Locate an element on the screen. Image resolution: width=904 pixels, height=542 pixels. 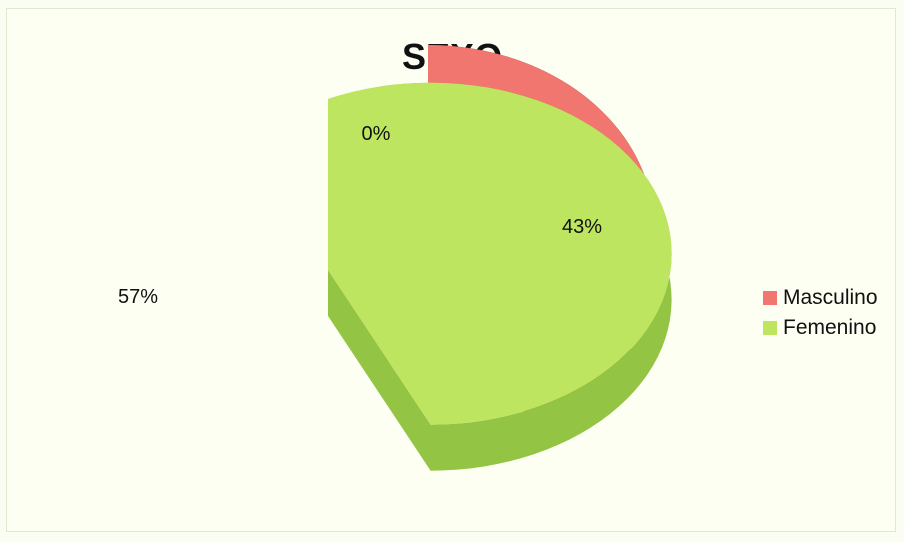
legend-item-masculino: Masculino is located at coordinates (820, 298).